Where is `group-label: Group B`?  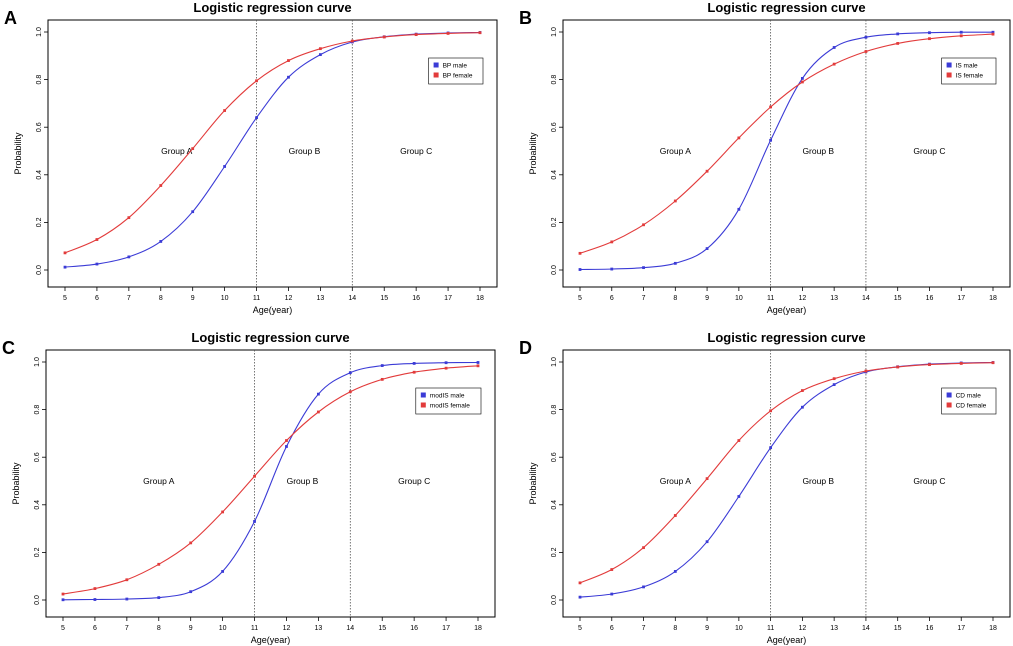 group-label: Group B is located at coordinates (818, 151).